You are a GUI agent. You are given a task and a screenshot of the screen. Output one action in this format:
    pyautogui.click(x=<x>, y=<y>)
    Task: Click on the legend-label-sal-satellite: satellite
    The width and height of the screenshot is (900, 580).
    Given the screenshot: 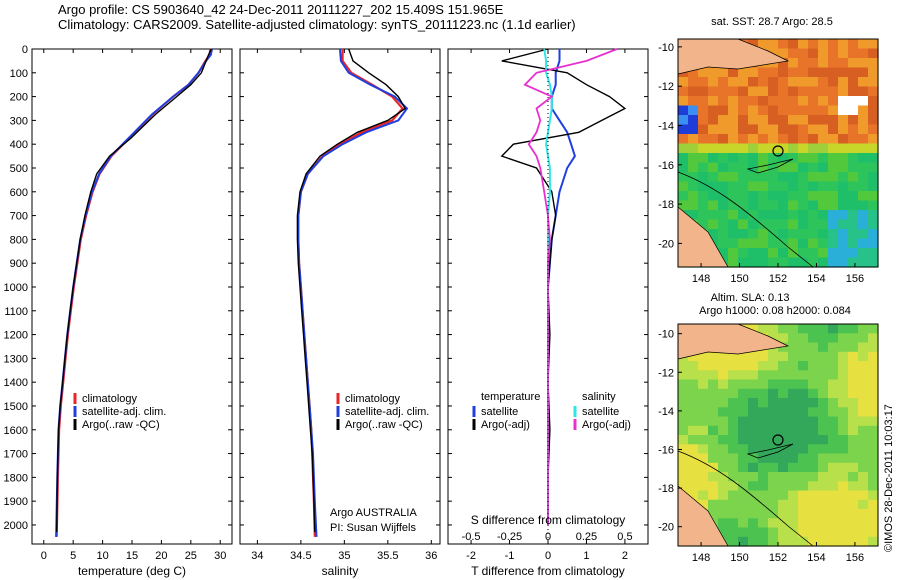 What is the action you would take?
    pyautogui.click(x=600, y=412)
    